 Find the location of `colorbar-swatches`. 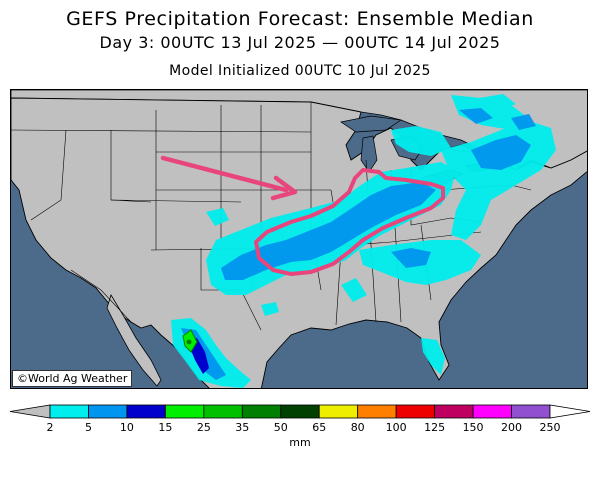

colorbar-swatches is located at coordinates (300, 411).